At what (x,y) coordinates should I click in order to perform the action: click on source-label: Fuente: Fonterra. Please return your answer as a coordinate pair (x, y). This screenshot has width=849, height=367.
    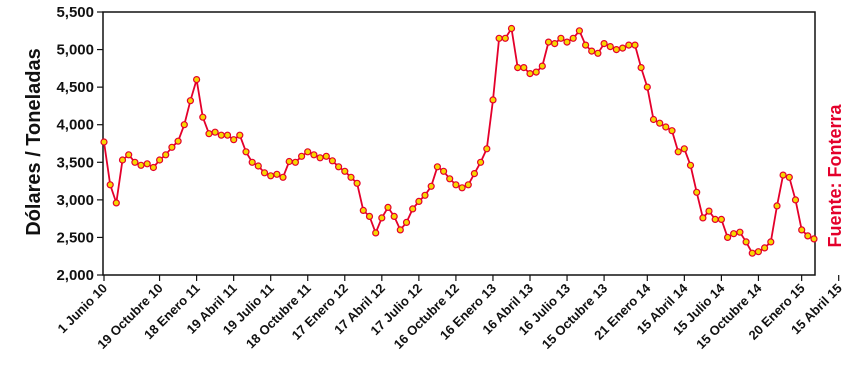
    Looking at the image, I should click on (835, 176).